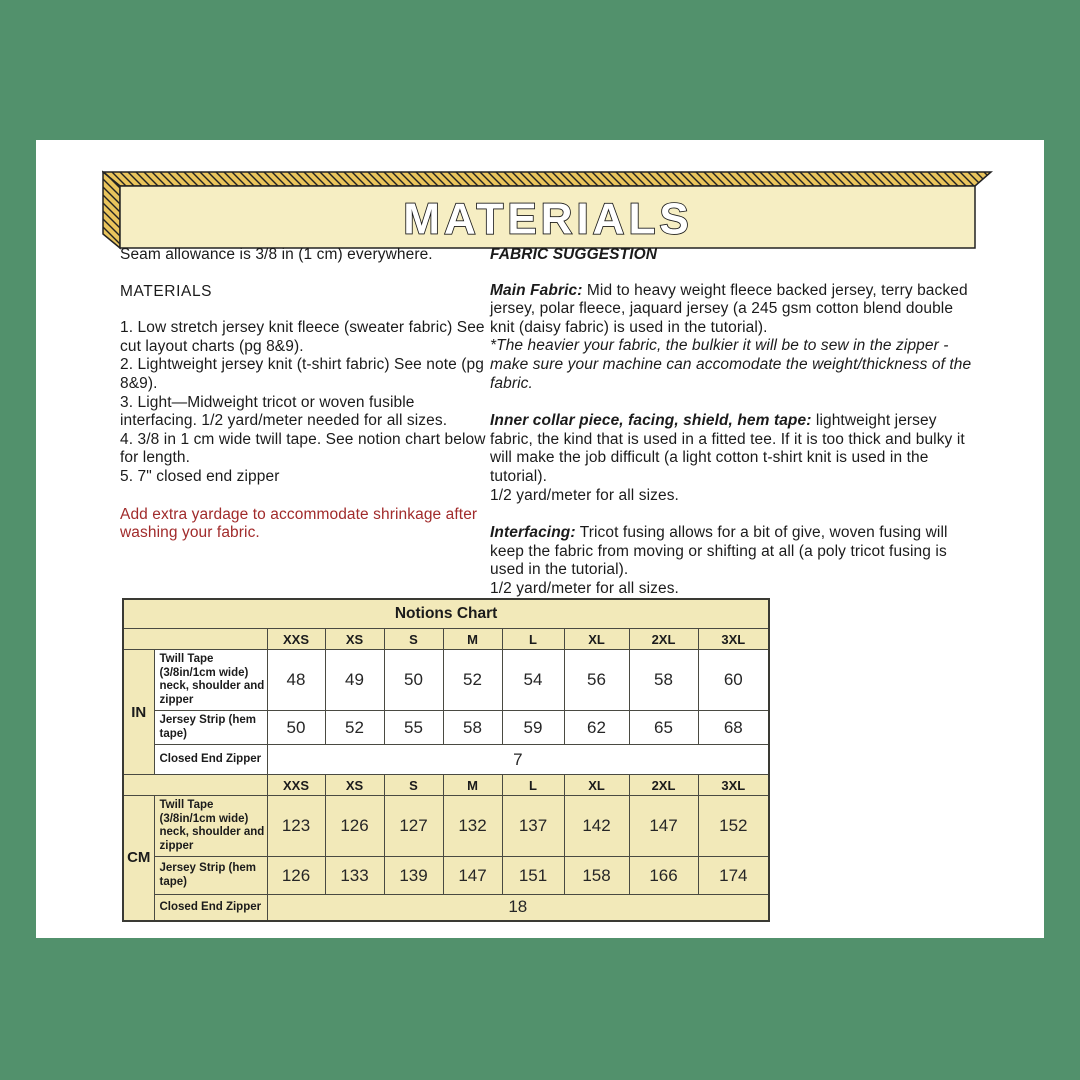 The width and height of the screenshot is (1080, 1080). I want to click on table-row: Closed End Zipper 7, so click(446, 759).